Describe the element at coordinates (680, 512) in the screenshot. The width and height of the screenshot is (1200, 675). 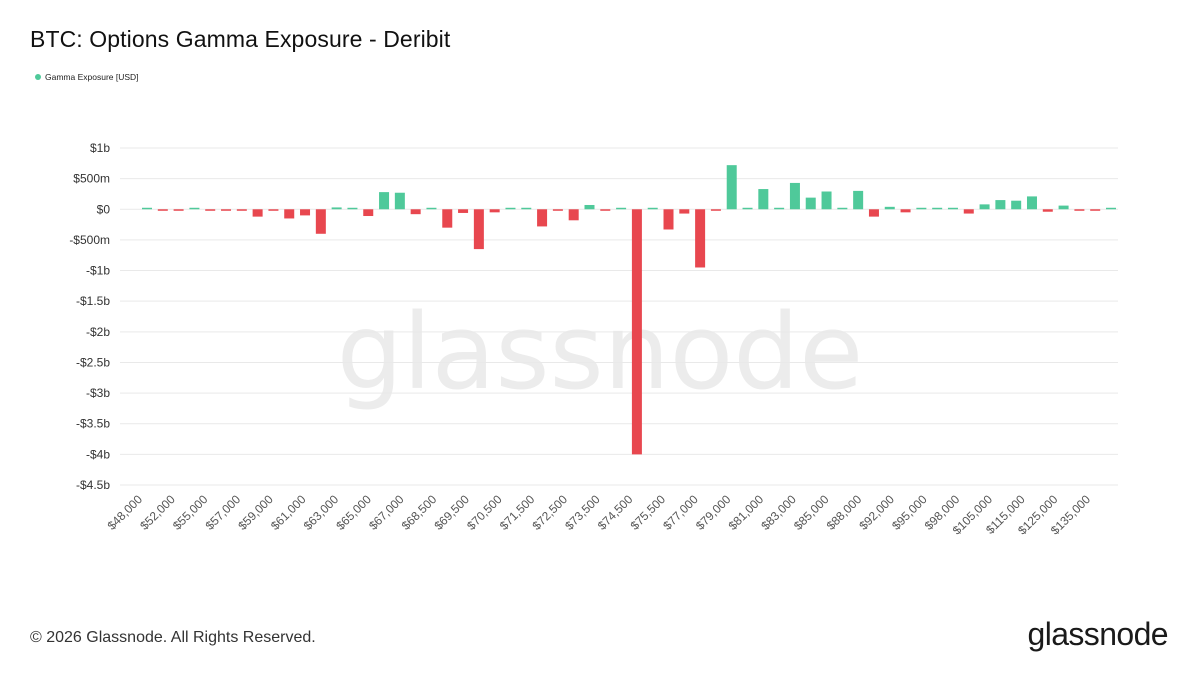
I see `x-tick-label: $77,000` at that location.